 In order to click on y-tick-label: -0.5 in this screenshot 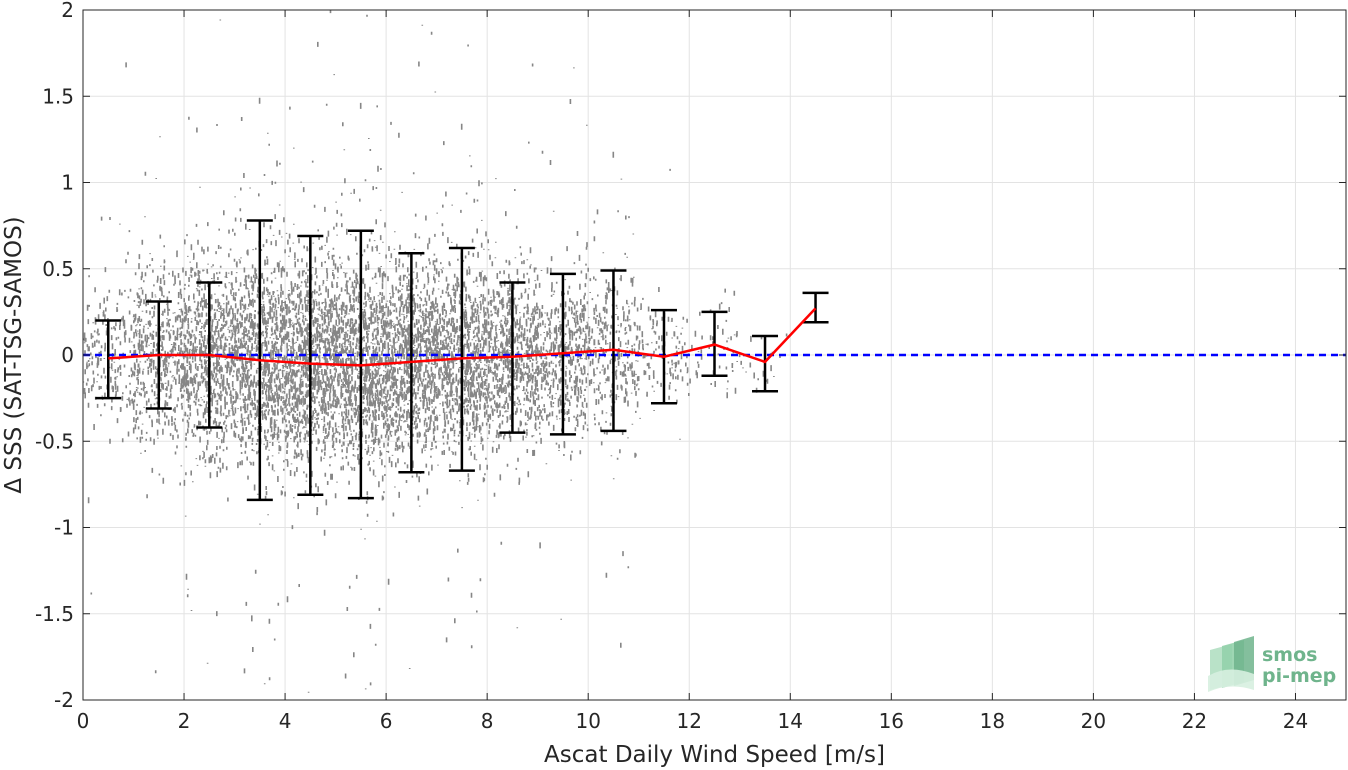, I will do `click(54, 441)`.